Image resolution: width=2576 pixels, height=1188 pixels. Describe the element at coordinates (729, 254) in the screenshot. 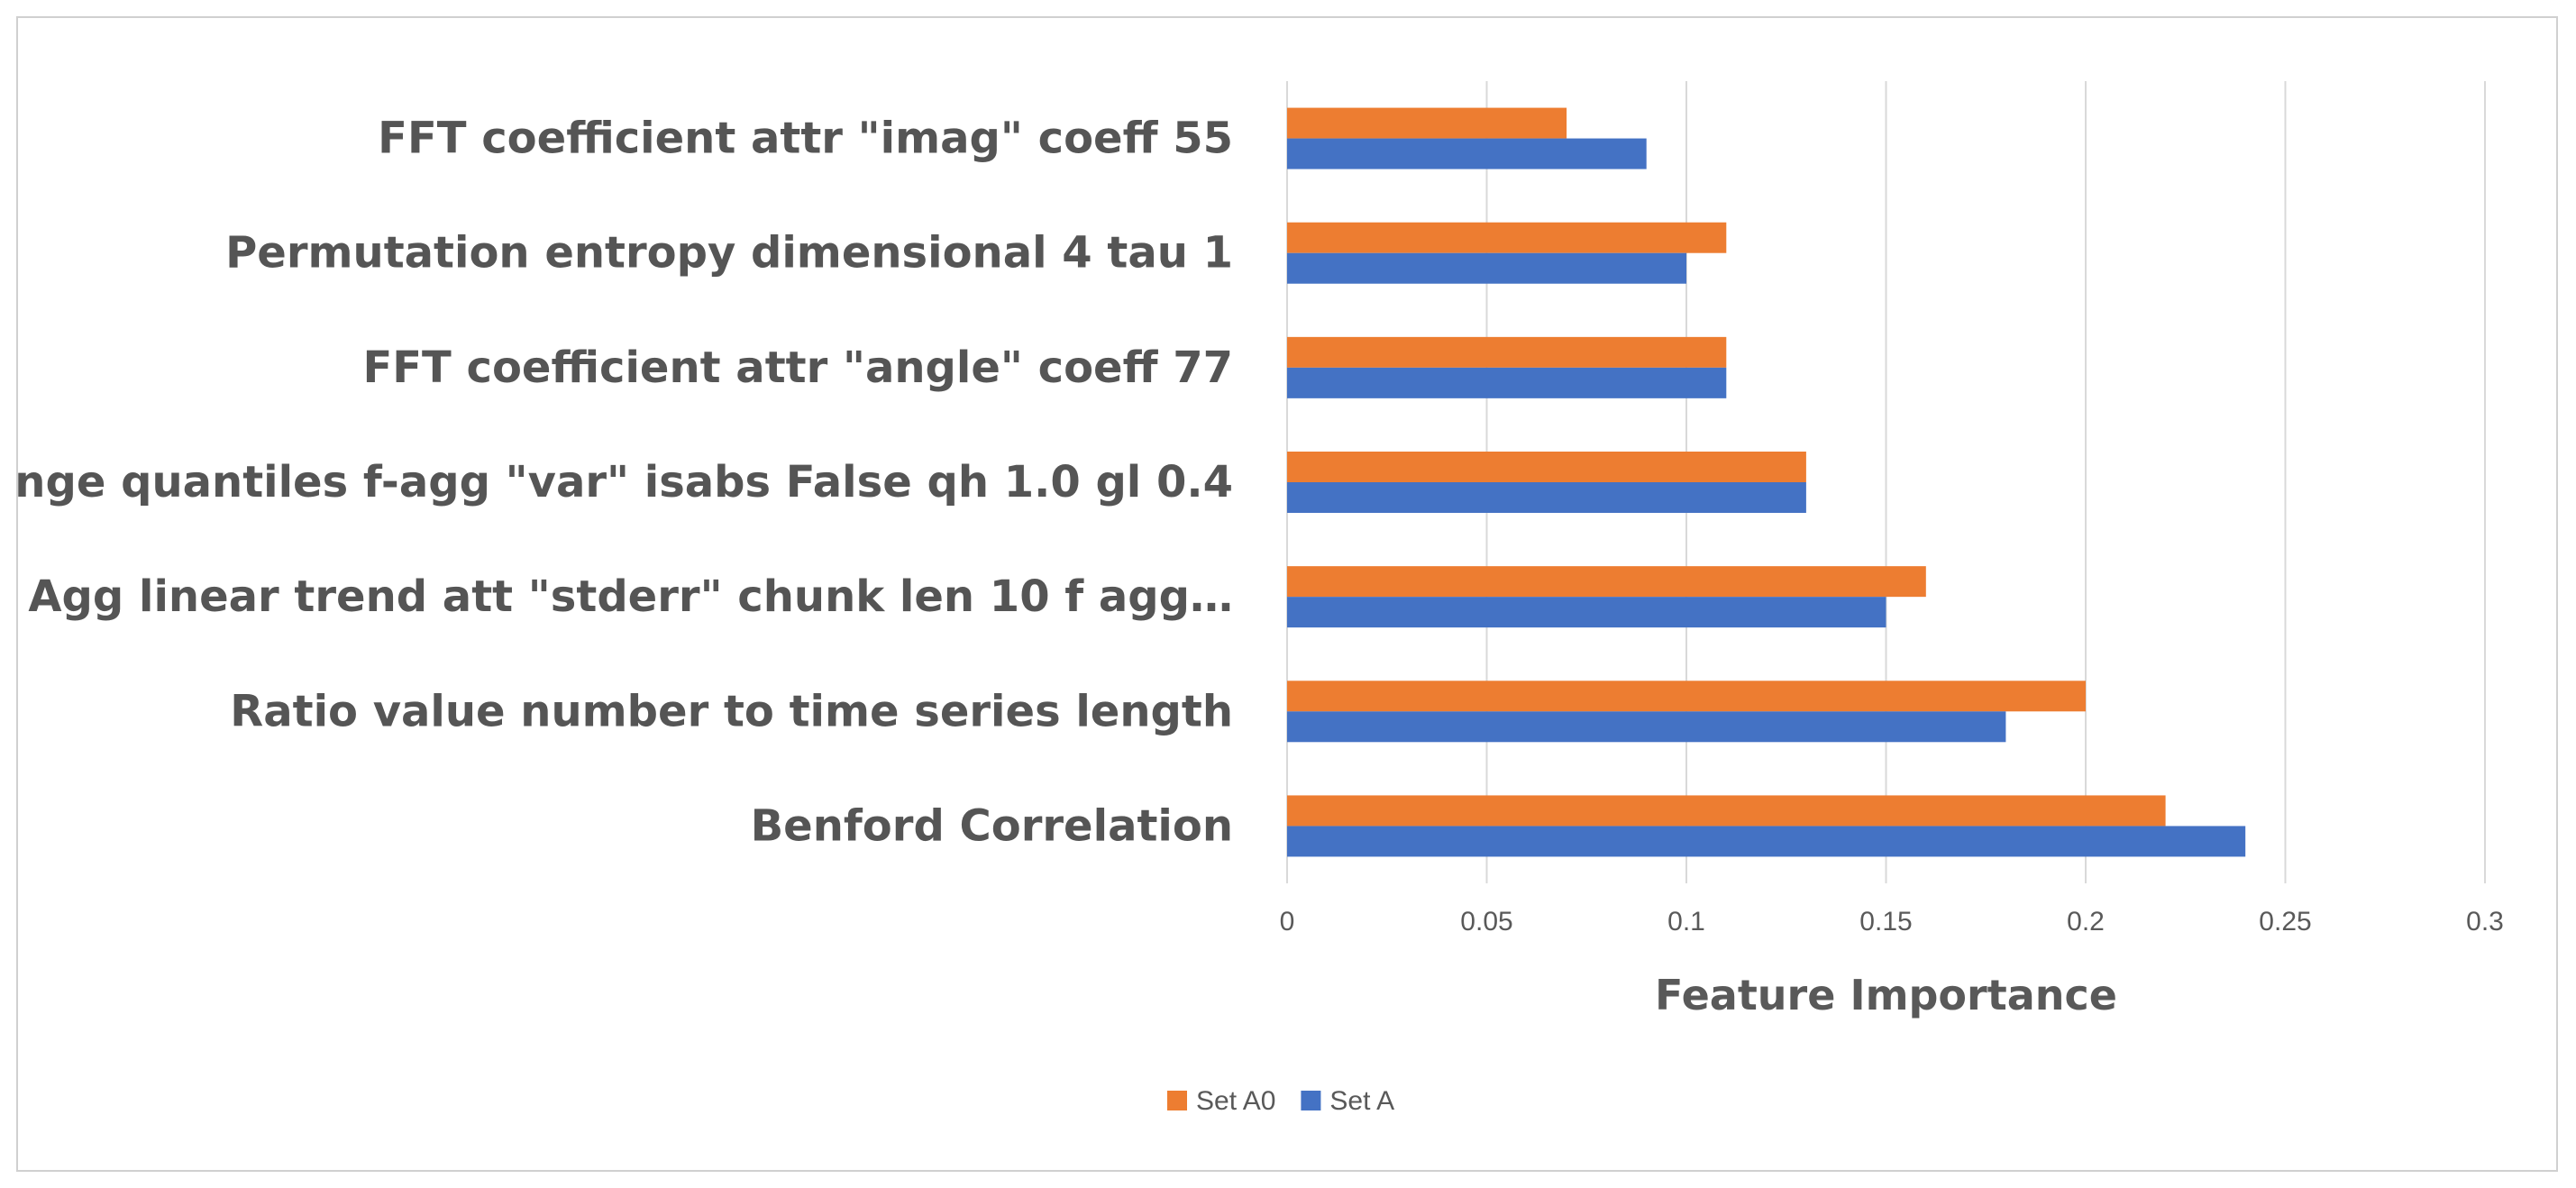

I see `category-label: Permutation entropy dimensional 4 tau 1` at that location.